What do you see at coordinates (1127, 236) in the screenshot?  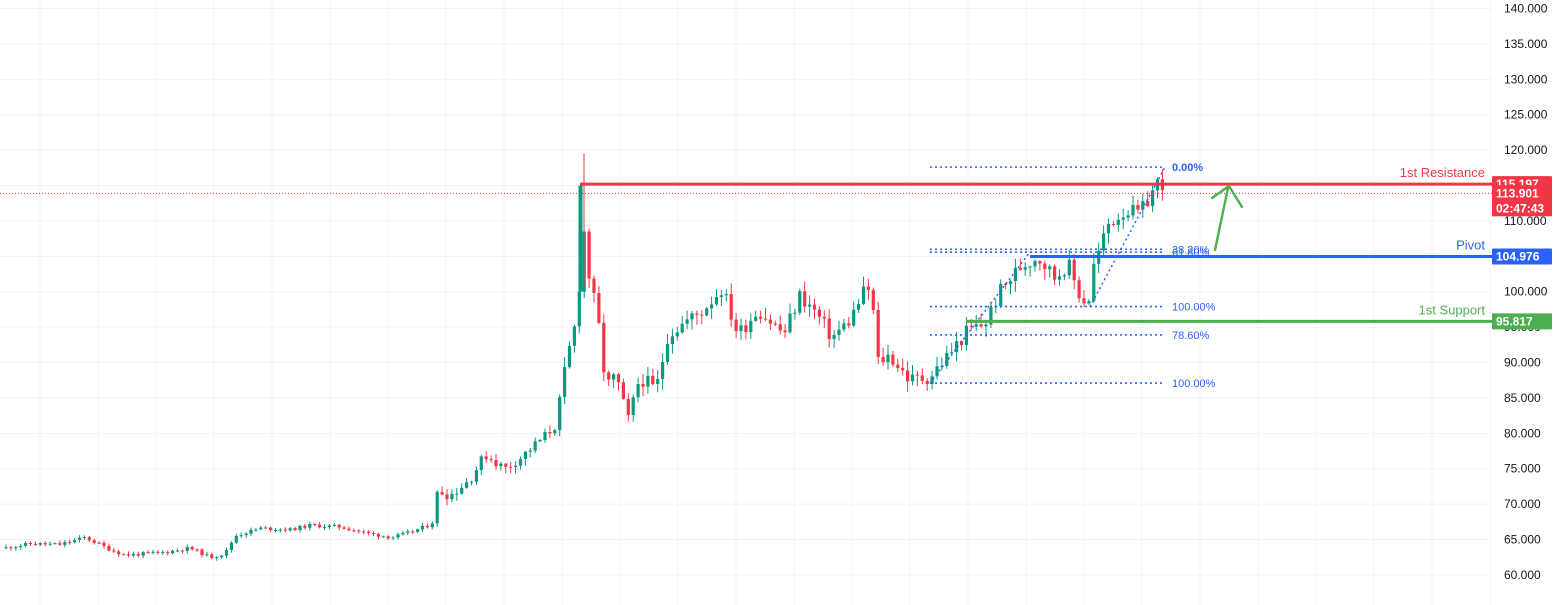 I see `fib-trend-line` at bounding box center [1127, 236].